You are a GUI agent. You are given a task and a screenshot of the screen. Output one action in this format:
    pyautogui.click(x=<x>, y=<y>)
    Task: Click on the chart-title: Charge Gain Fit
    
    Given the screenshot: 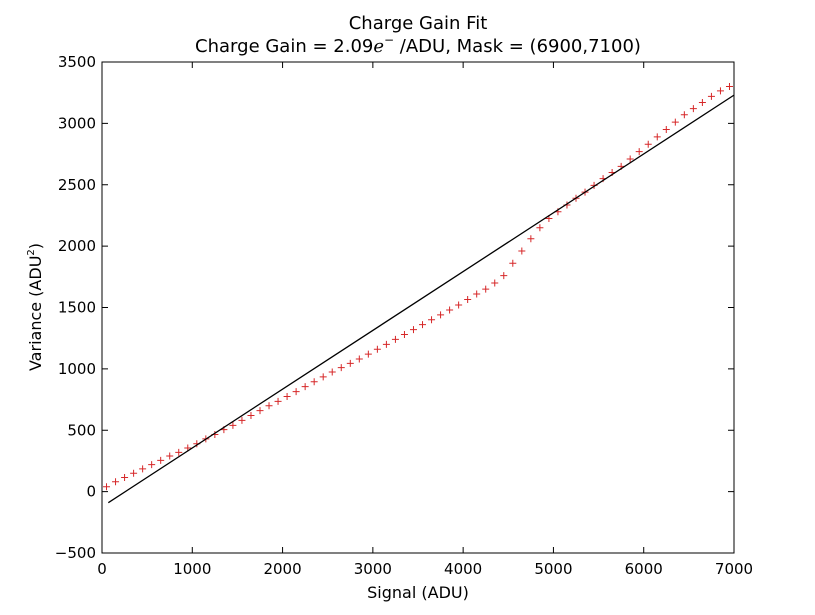 What is the action you would take?
    pyautogui.click(x=418, y=23)
    